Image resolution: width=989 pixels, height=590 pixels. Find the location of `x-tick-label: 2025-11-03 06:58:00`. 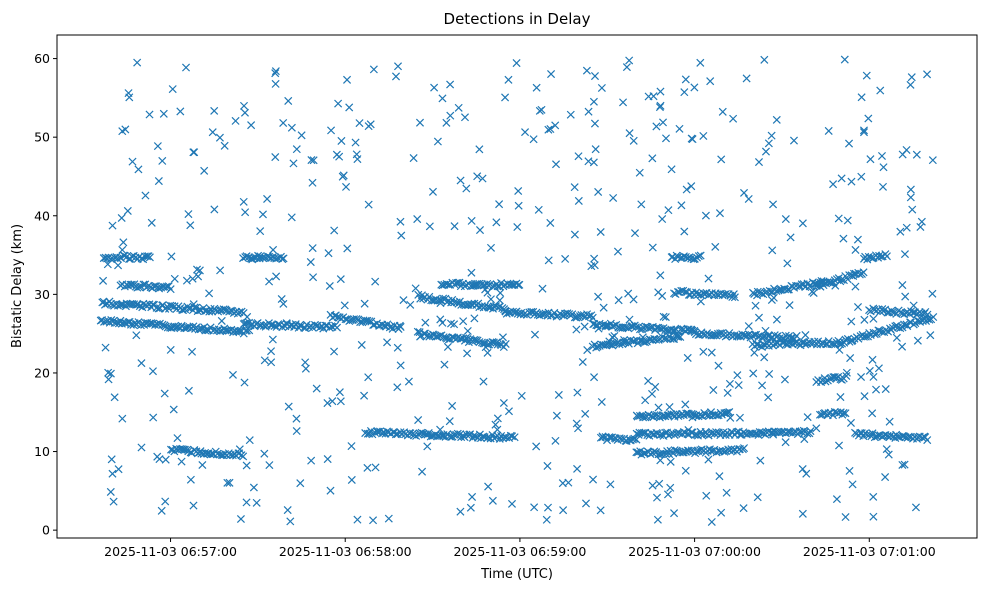

x-tick-label: 2025-11-03 06:58:00 is located at coordinates (345, 551).